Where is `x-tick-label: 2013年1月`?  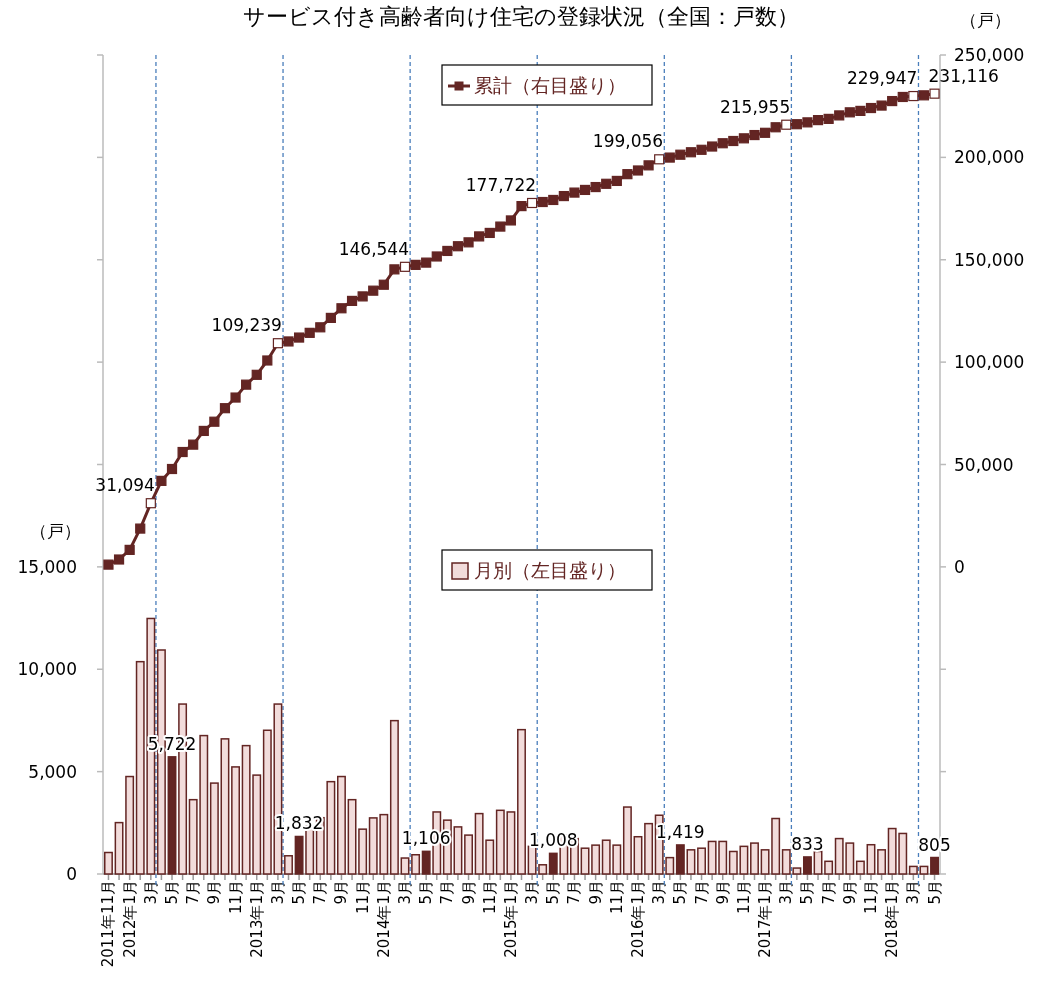 x-tick-label: 2013年1月 is located at coordinates (256, 919).